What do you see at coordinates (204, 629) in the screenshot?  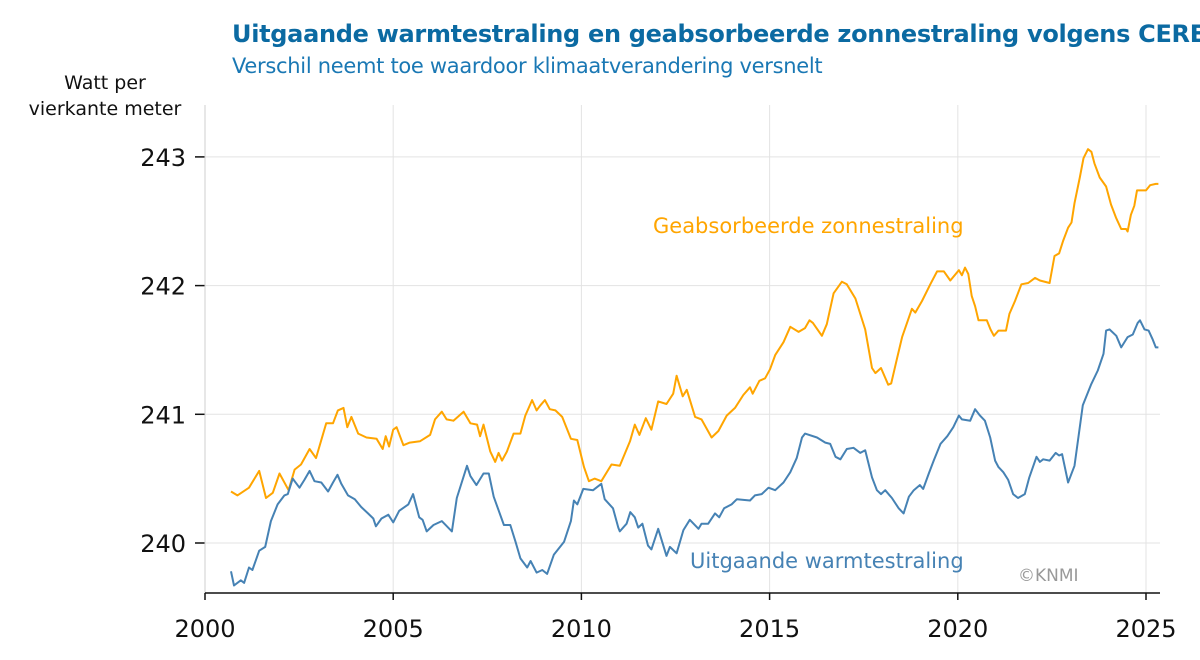 I see `x-tick-label: 2000` at bounding box center [204, 629].